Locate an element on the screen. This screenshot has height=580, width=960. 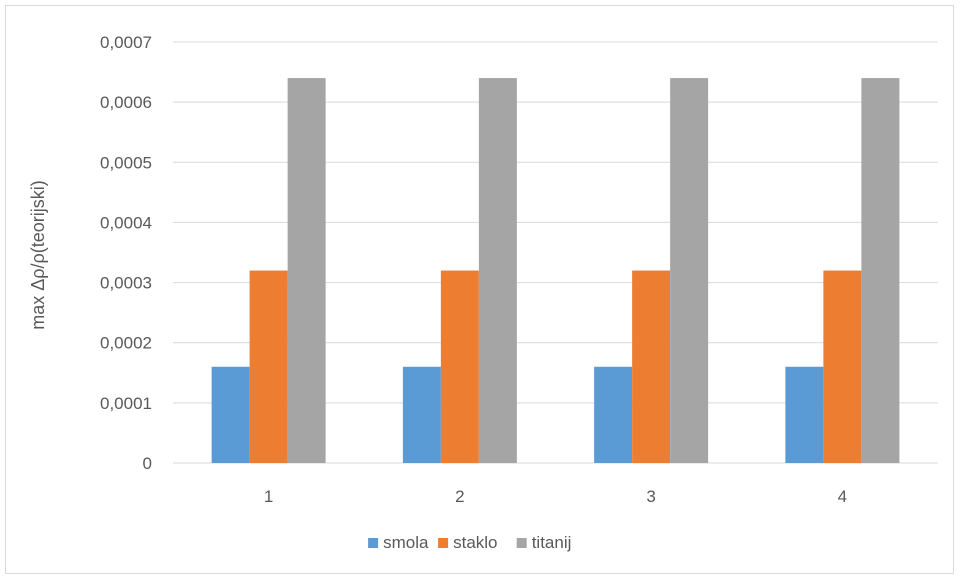
y-tick-label: 0 is located at coordinates (147, 463).